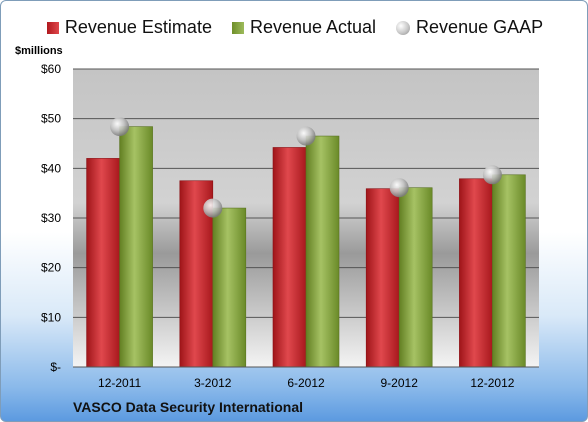 This screenshot has width=588, height=422. I want to click on legend-item-actual: Revenue Actual, so click(304, 27).